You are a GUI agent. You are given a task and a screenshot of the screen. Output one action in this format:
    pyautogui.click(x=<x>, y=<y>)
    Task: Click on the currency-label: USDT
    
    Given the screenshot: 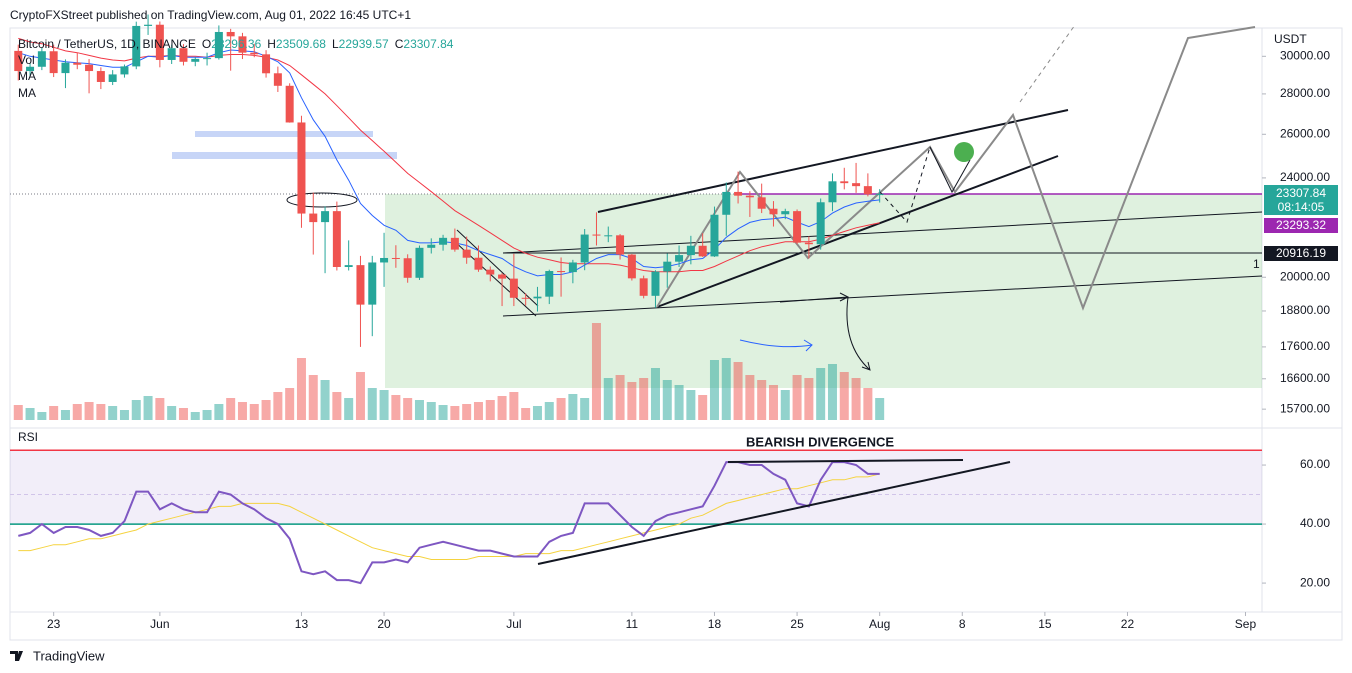 What is the action you would take?
    pyautogui.click(x=1290, y=39)
    